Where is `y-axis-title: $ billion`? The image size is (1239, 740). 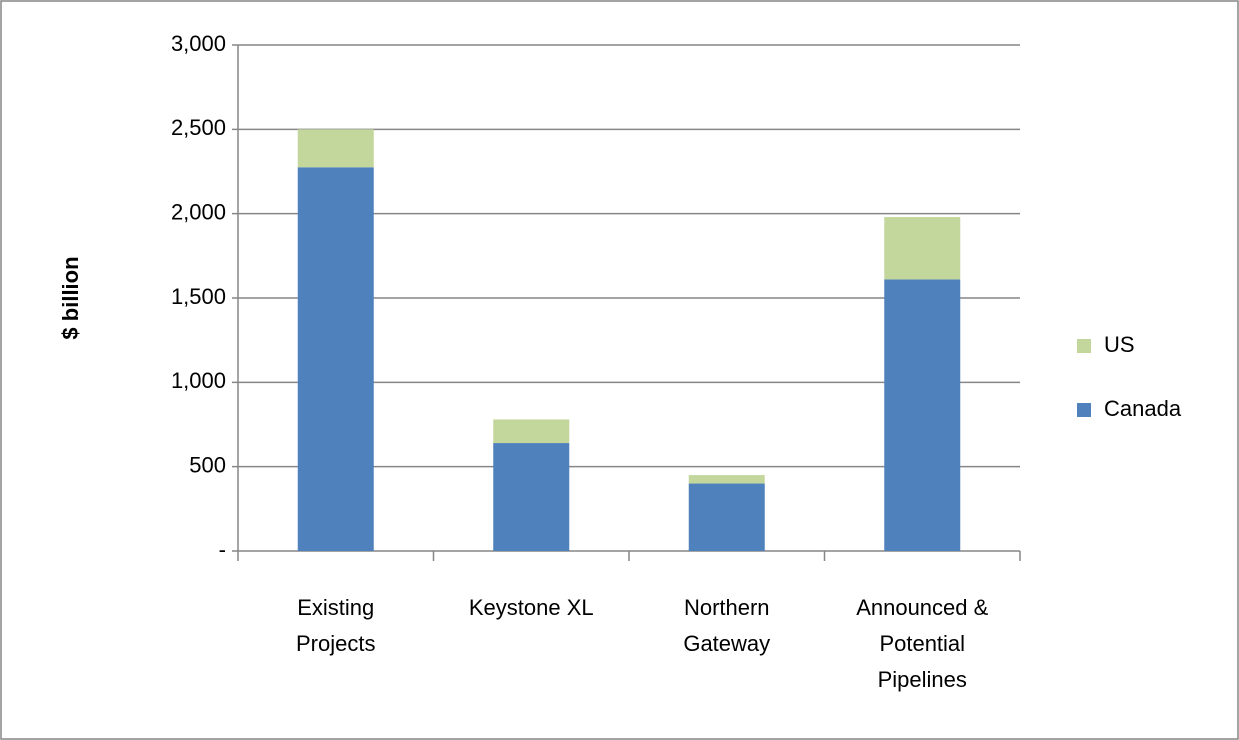 y-axis-title: $ billion is located at coordinates (70, 297).